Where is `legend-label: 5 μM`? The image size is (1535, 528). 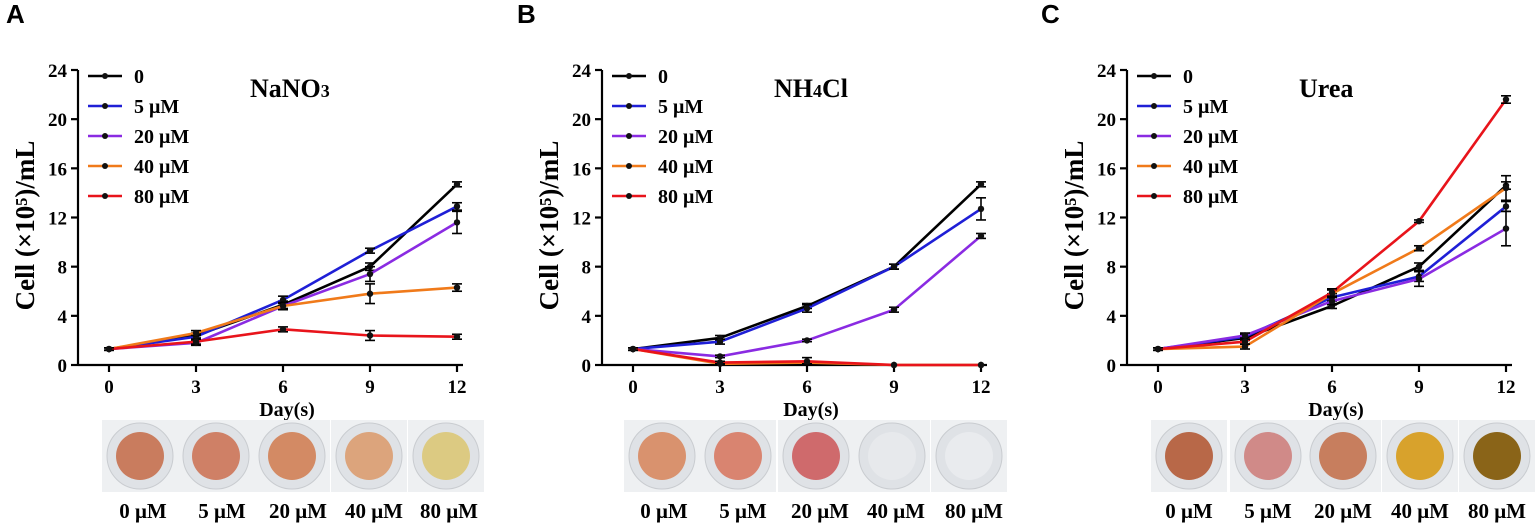
legend-label: 5 μM is located at coordinates (156, 107).